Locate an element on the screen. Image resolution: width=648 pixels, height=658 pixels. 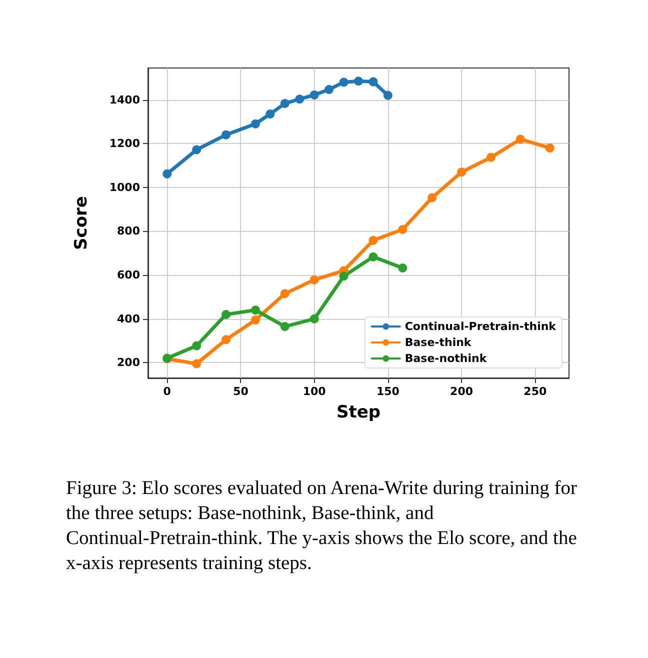
x-tick-label: 200 is located at coordinates (462, 391).